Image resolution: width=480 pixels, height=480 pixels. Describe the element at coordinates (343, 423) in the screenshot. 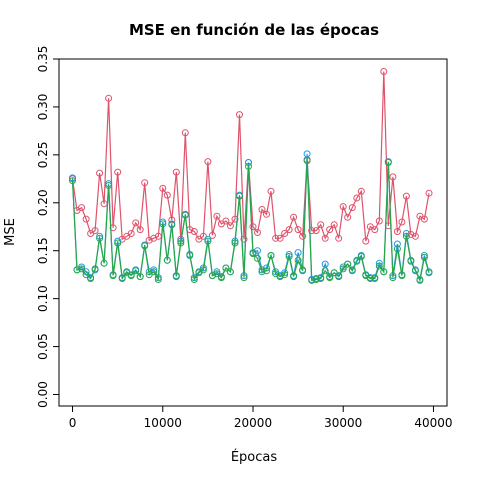

I see `x-tick-label: 30000` at that location.